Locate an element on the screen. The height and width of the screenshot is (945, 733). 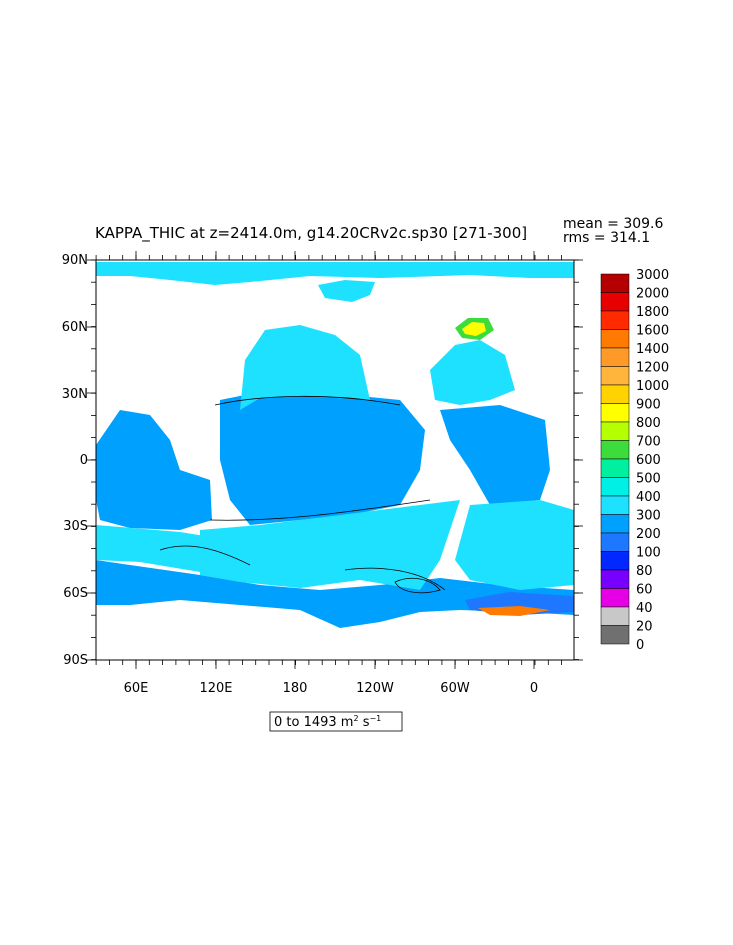
range-prefix: 0 to 1493 m is located at coordinates (313, 722).